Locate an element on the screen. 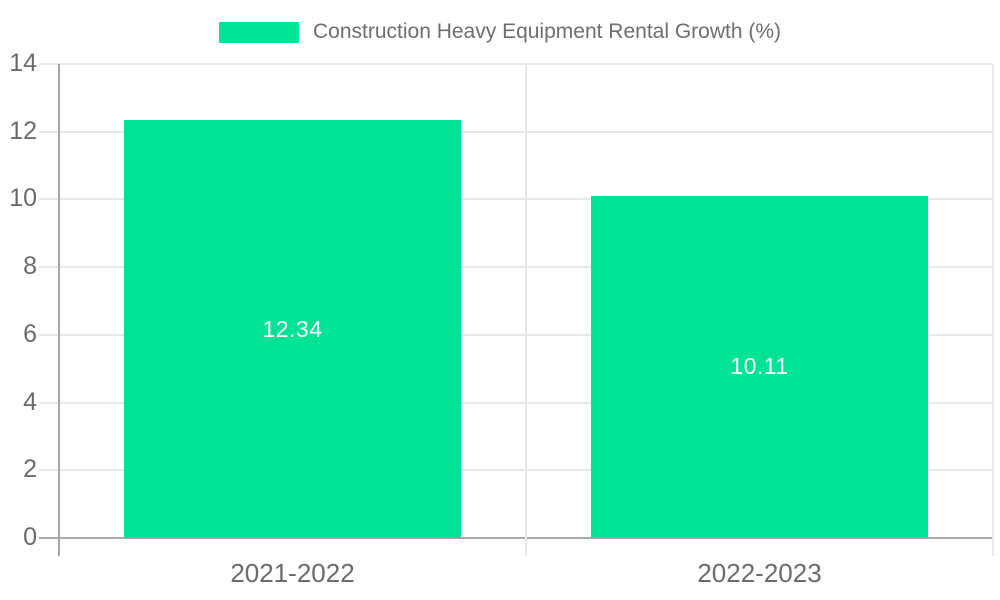 This screenshot has width=1000, height=600. y-tick-label: 10 is located at coordinates (23, 198).